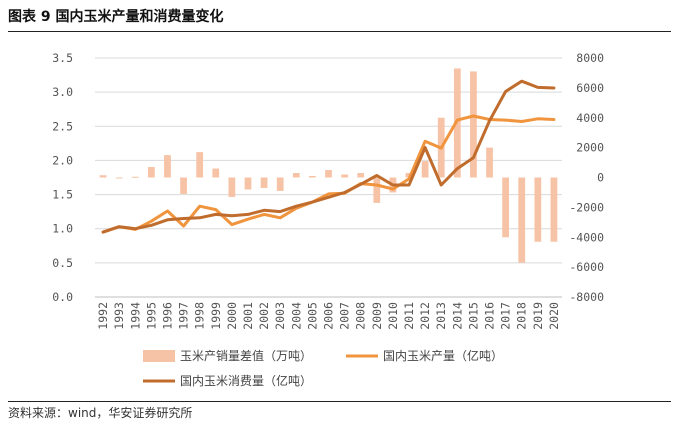 This screenshot has width=679, height=425. What do you see at coordinates (441, 316) in the screenshot?
I see `x-tick-label: 2013` at bounding box center [441, 316].